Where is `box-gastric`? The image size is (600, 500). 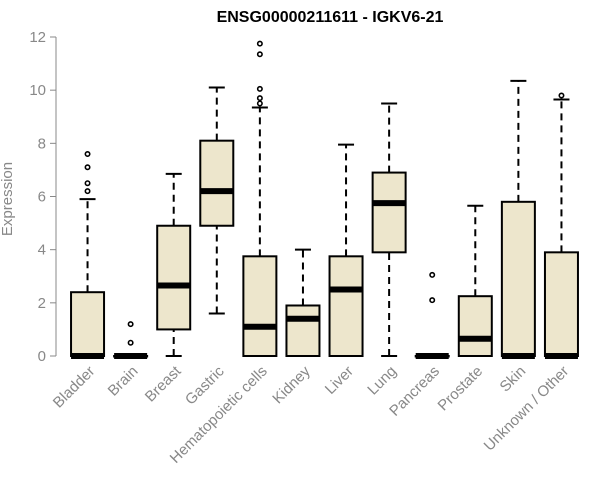 box-gastric is located at coordinates (217, 200).